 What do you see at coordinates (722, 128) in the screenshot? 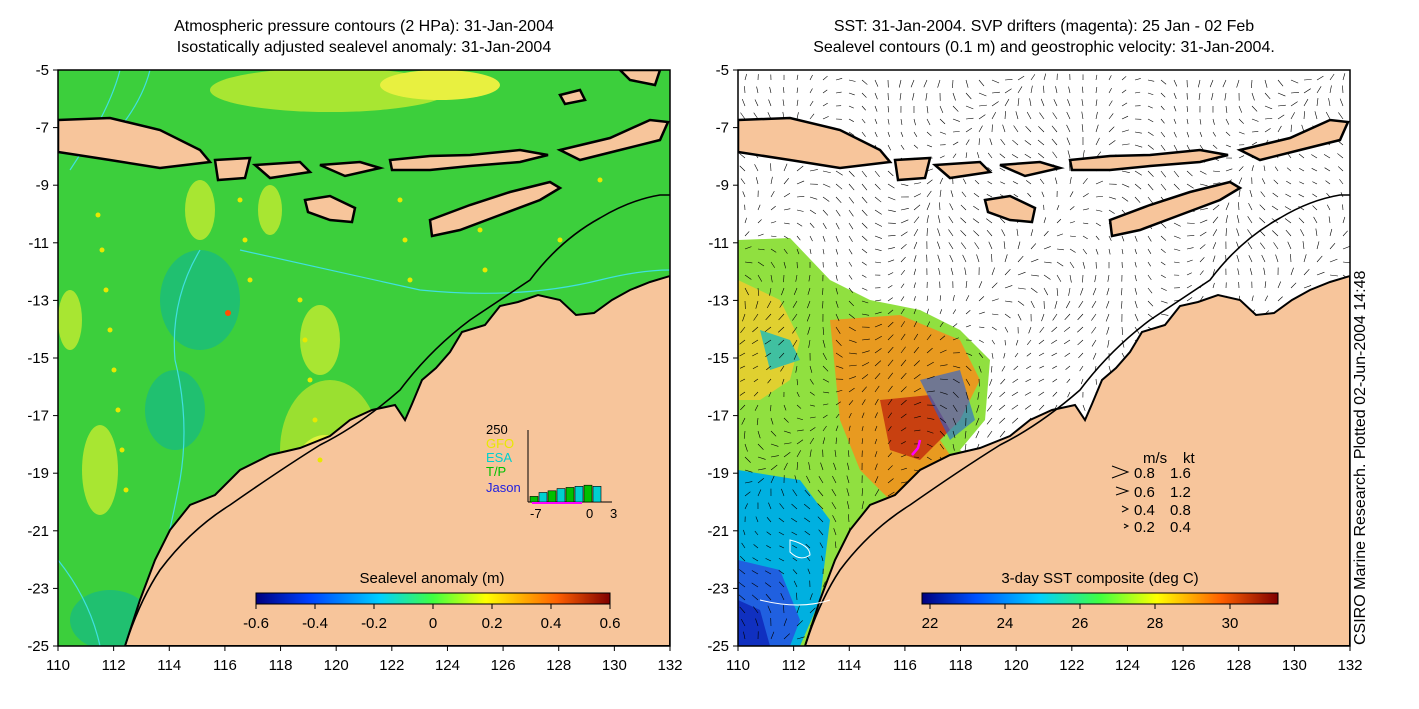
I see `right-lat-tick-1: -7` at bounding box center [722, 128].